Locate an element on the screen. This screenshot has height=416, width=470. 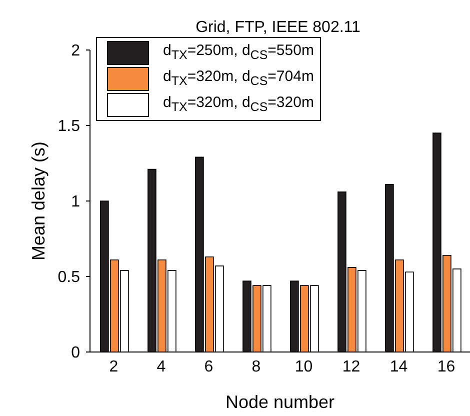
x-tick-label: 2 is located at coordinates (113, 367).